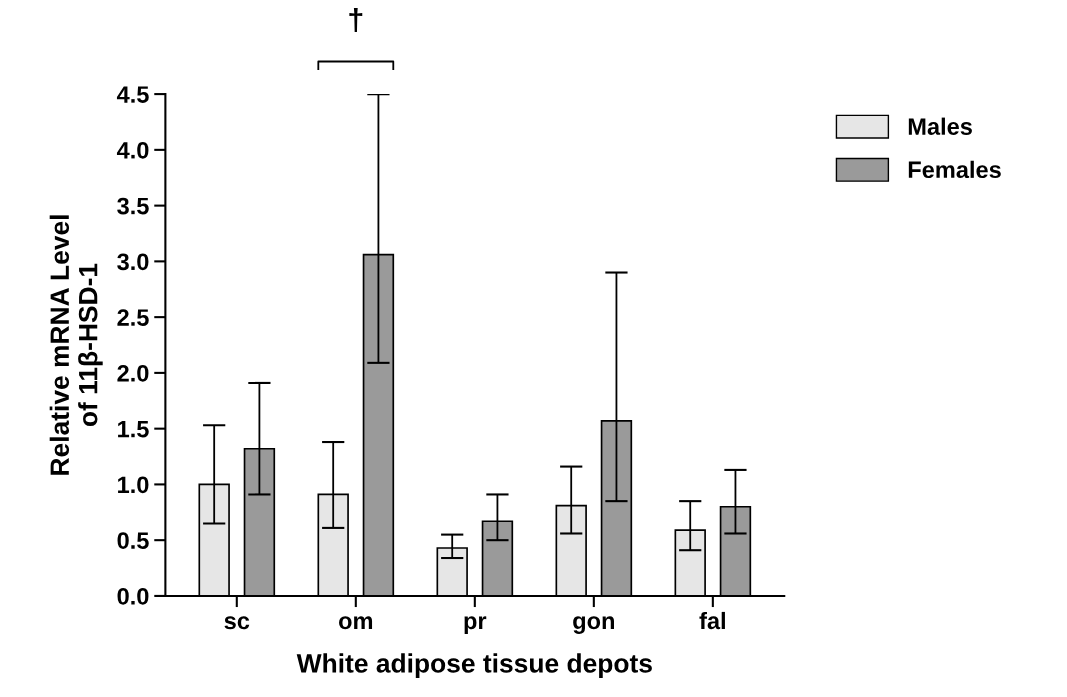 This screenshot has height=697, width=1067. Describe the element at coordinates (133, 429) in the screenshot. I see `y-tick-label: 1.5` at that location.